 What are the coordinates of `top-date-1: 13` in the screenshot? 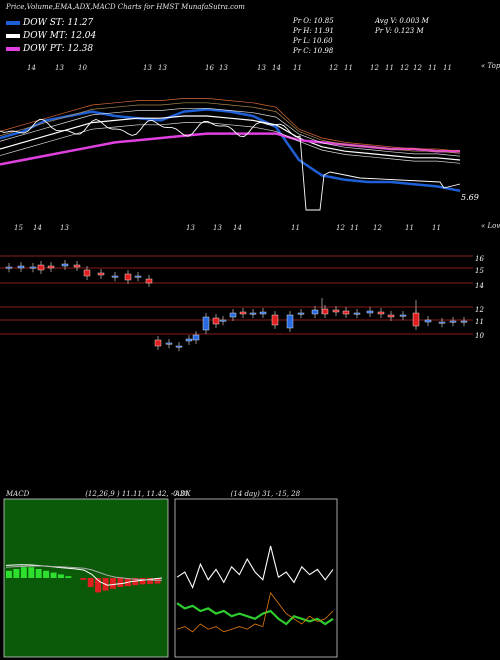 It's located at (59, 68).